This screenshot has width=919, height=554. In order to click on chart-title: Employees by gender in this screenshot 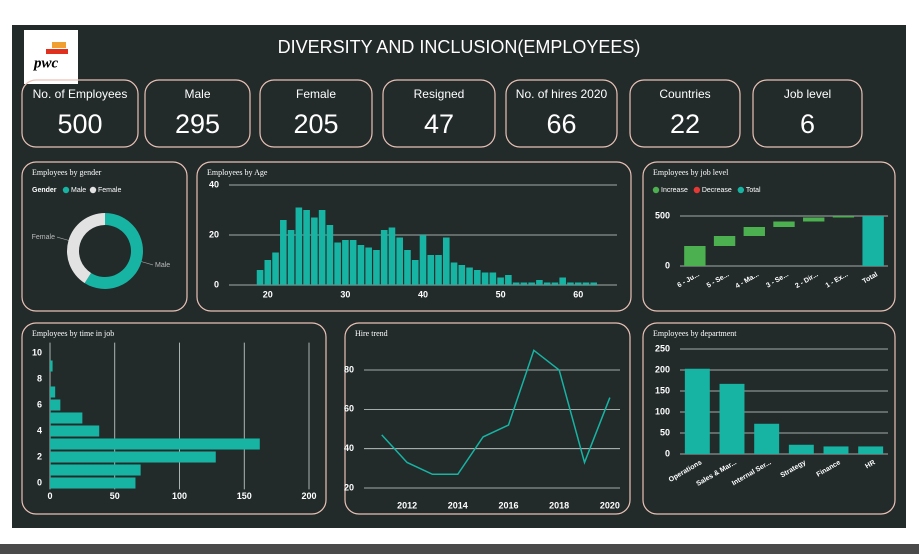, I will do `click(67, 172)`.